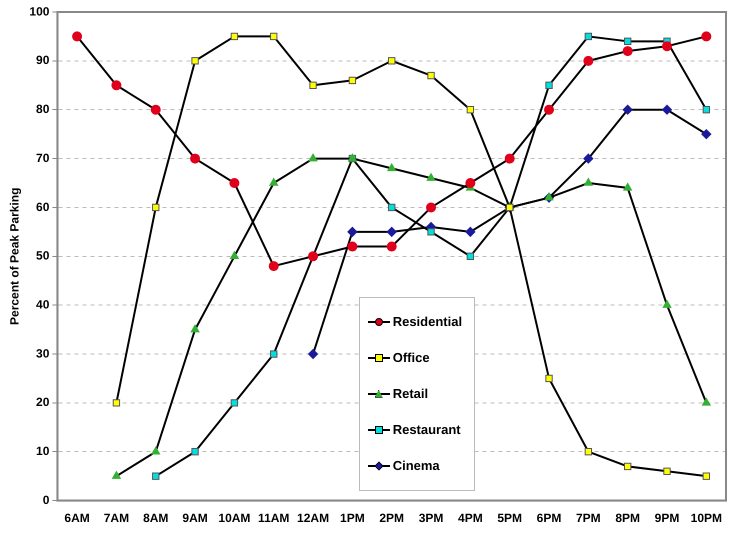 The height and width of the screenshot is (533, 736). What do you see at coordinates (274, 518) in the screenshot?
I see `x-tick-label: 11AM` at bounding box center [274, 518].